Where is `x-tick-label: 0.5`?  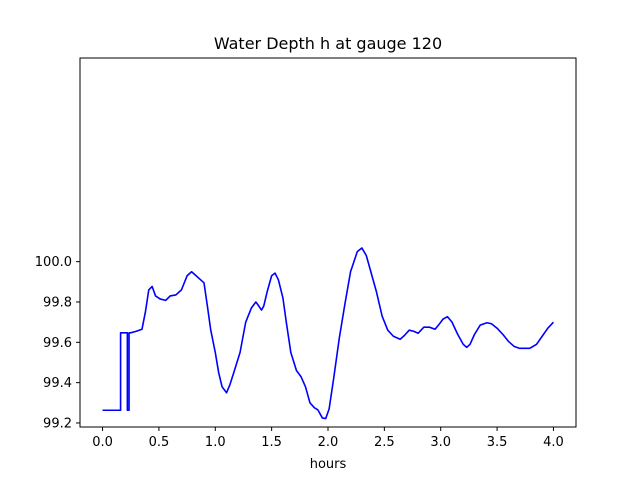 x-tick-label: 0.5 is located at coordinates (159, 442).